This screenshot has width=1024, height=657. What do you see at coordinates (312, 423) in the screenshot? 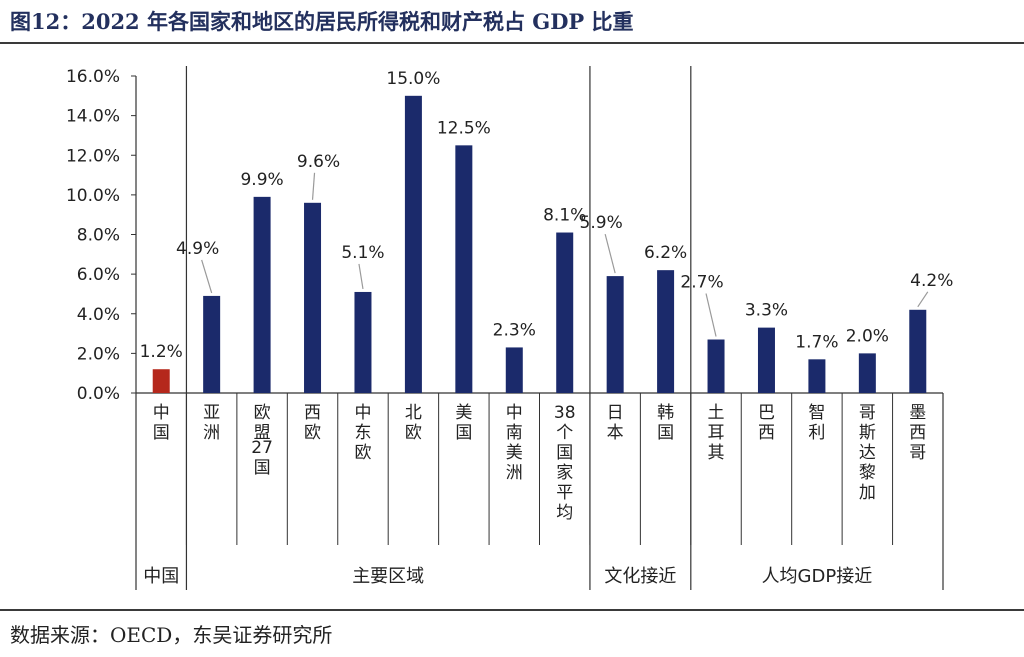
I see `category-label: 西欧` at bounding box center [312, 423].